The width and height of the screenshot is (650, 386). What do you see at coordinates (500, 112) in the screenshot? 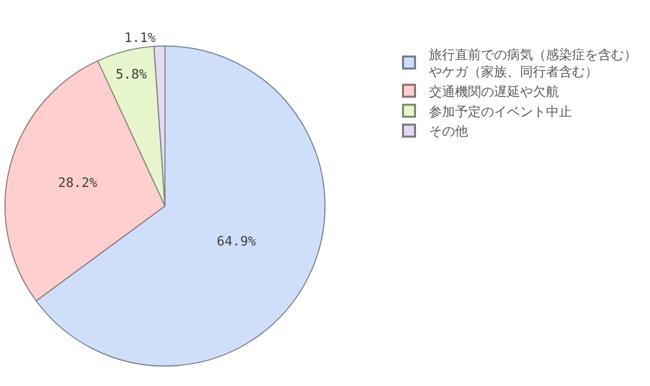
I see `legend-label: 参加予定のイベント中止` at bounding box center [500, 112].